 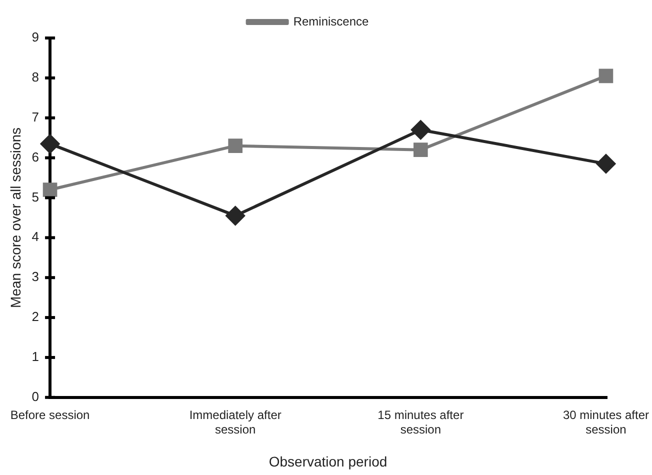 I want to click on y-tick-label: 7, so click(x=36, y=116).